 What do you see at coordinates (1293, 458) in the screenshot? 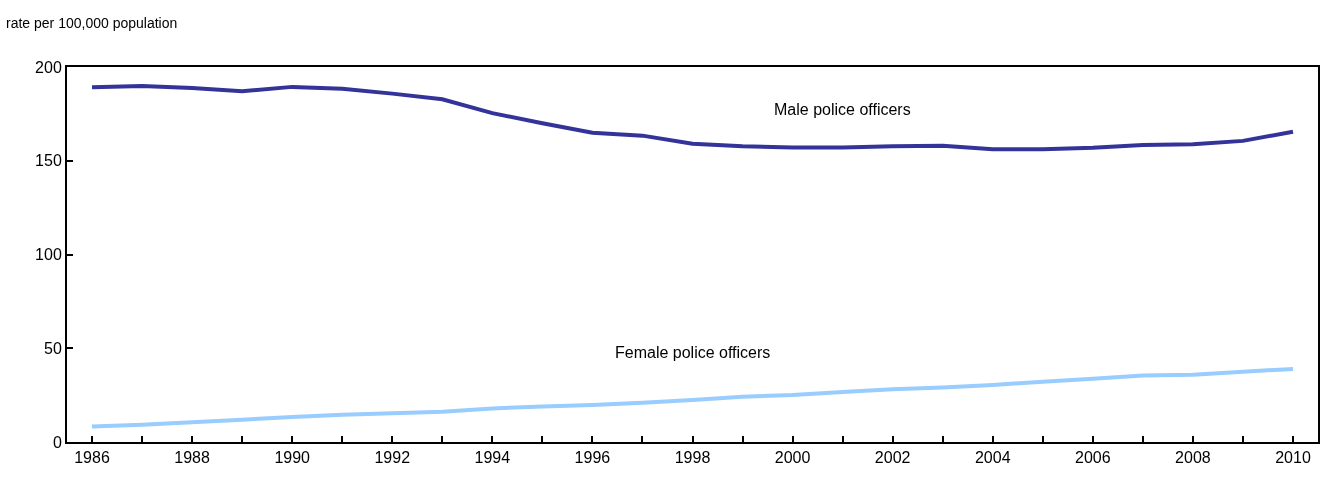
I see `x-tick-label: 2010` at bounding box center [1293, 458].